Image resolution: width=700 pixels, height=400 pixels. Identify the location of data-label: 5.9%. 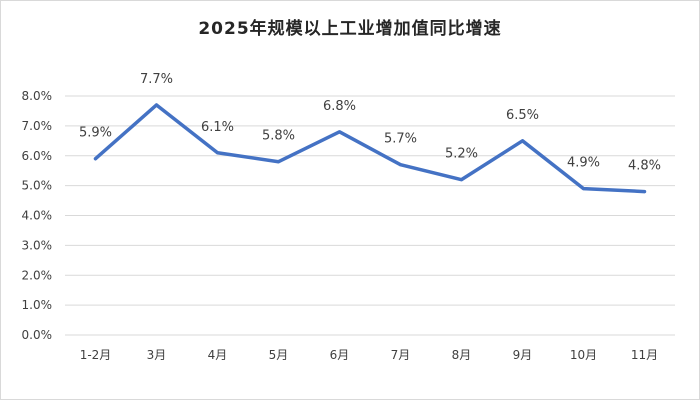
(95, 133).